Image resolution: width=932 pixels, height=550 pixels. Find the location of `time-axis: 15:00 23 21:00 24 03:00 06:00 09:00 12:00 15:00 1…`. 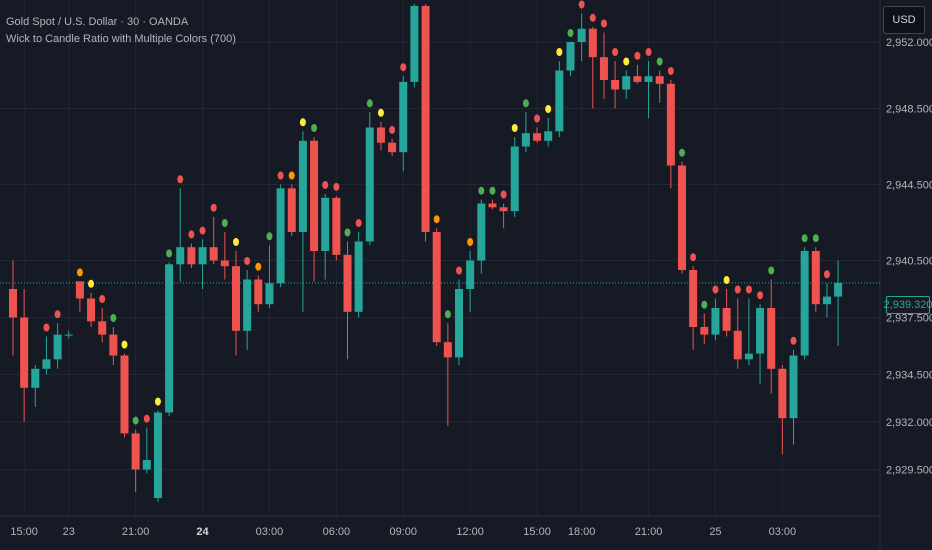

time-axis: 15:00 23 21:00 24 03:00 06:00 09:00 12:00 15:00 1… is located at coordinates (403, 532).